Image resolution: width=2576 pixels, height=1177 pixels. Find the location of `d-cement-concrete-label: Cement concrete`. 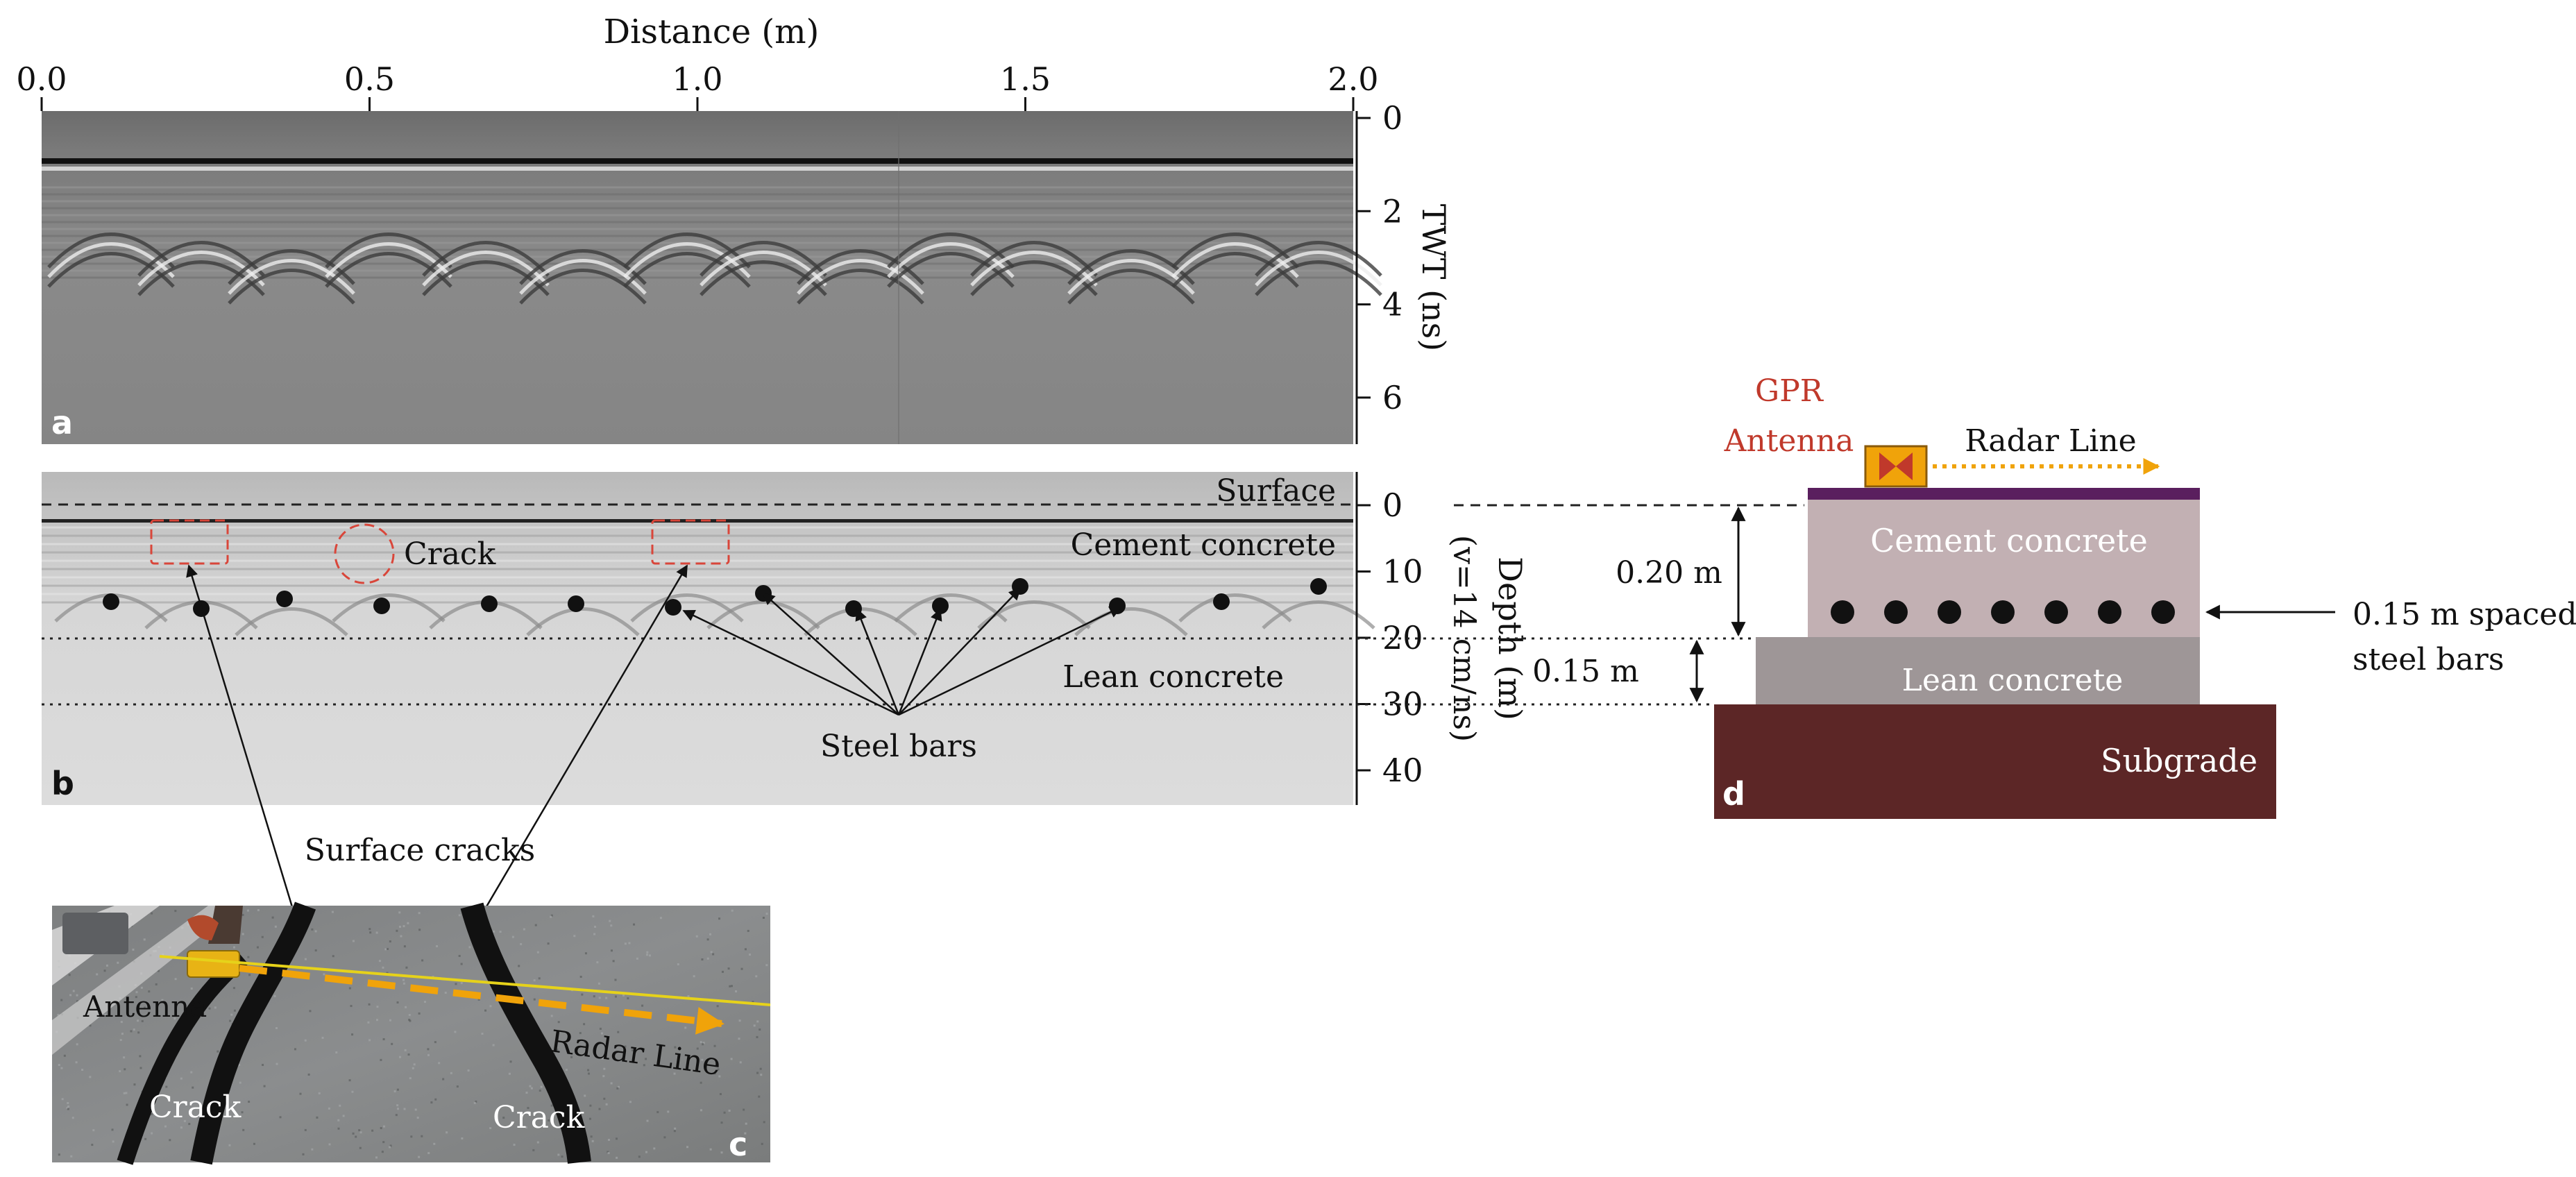

d-cement-concrete-label: Cement concrete is located at coordinates (2009, 540).